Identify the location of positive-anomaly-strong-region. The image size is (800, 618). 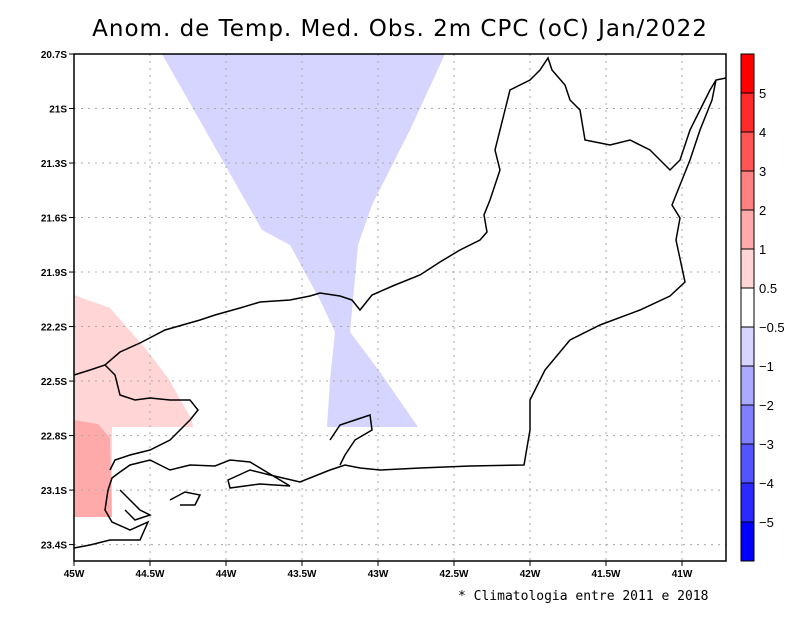
(93, 468).